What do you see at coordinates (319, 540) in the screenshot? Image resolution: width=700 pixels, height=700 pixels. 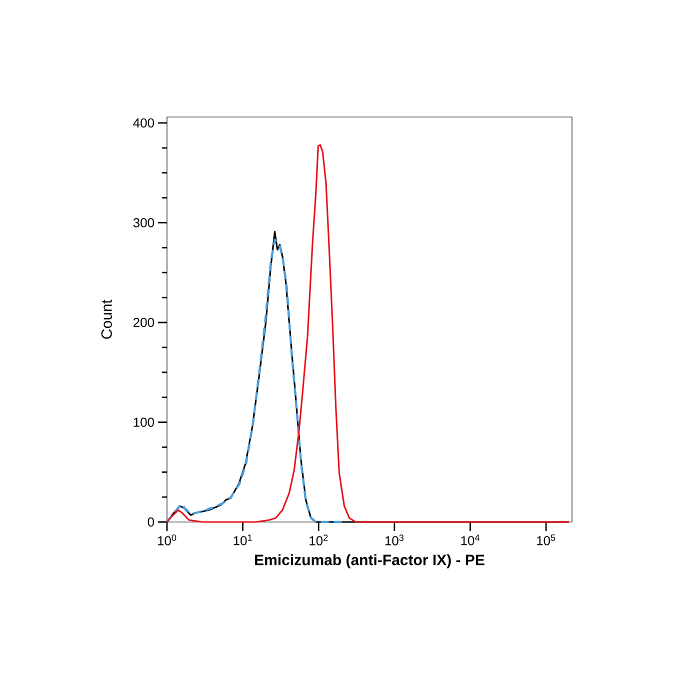 I see `x-tick-label: 10$^{2}$` at bounding box center [319, 540].